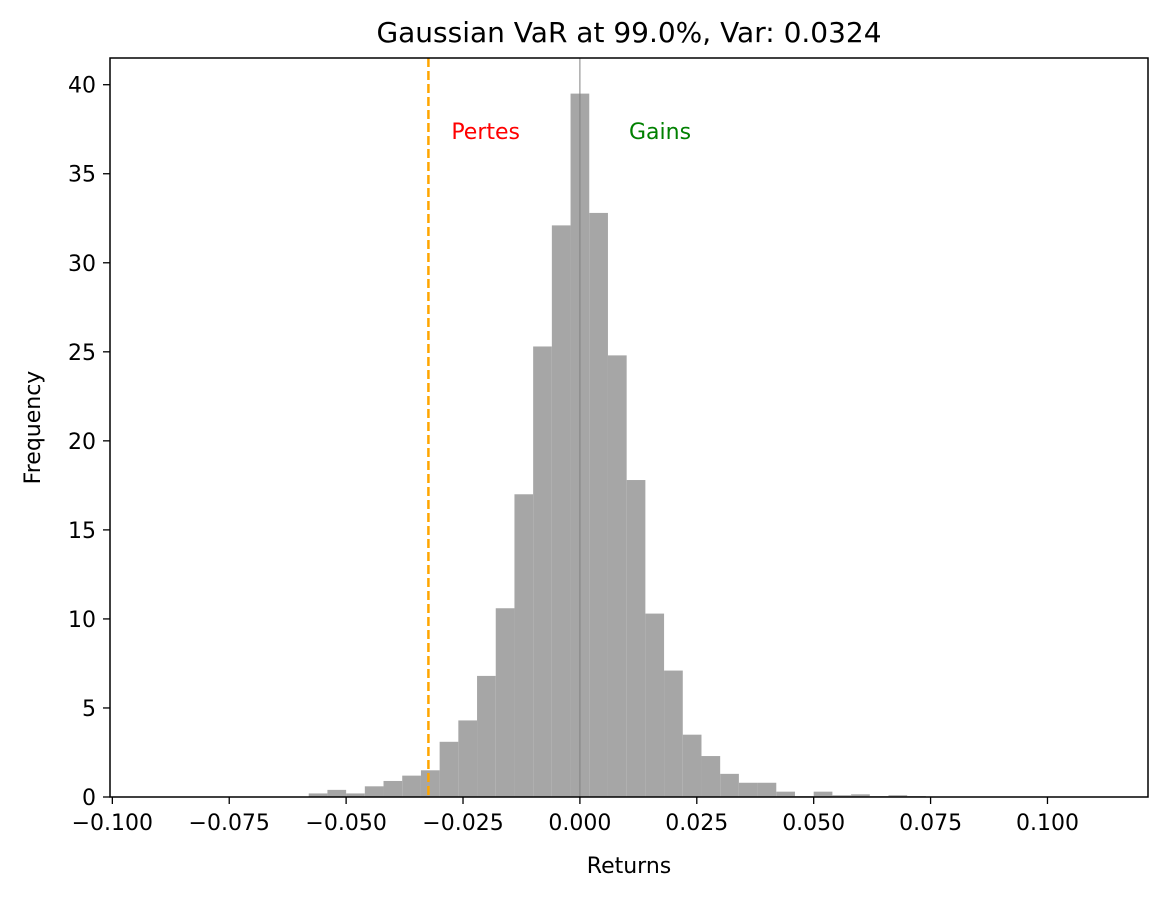 The image size is (1169, 903). I want to click on y-tick-label: 30, so click(82, 264).